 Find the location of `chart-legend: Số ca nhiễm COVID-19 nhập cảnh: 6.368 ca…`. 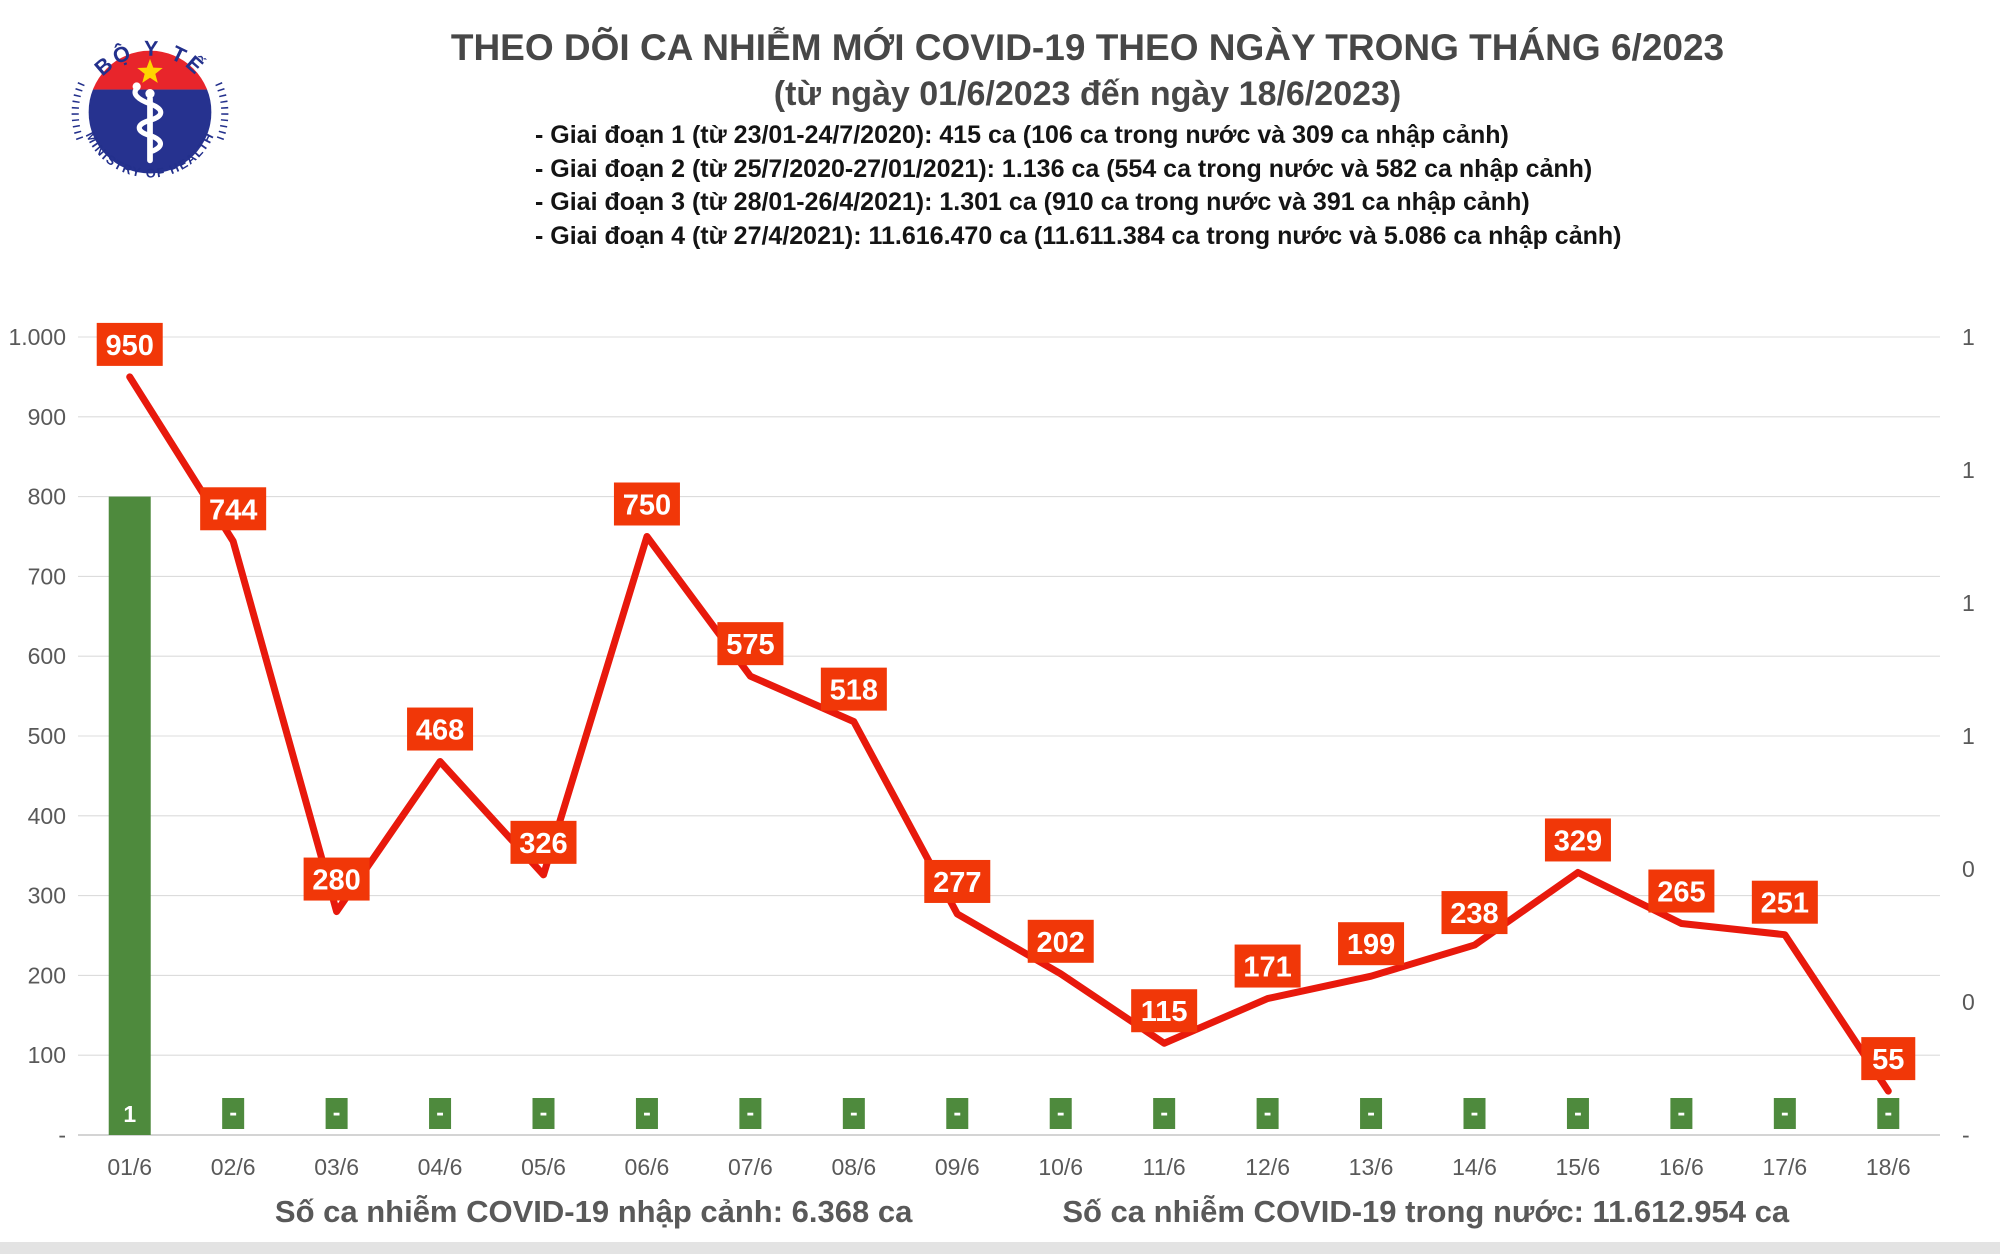

chart-legend: Số ca nhiễm COVID-19 nhập cảnh: 6.368 ca… is located at coordinates (1000, 1212).